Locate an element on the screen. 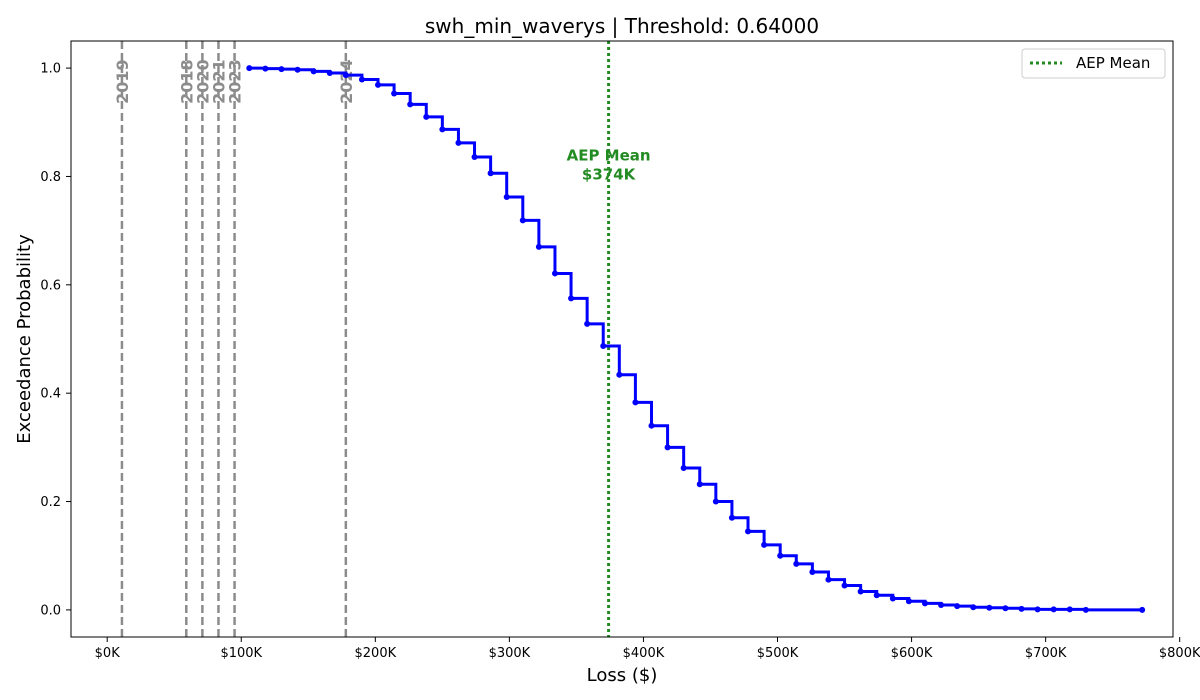  year-marker-label: 2023 is located at coordinates (235, 81).